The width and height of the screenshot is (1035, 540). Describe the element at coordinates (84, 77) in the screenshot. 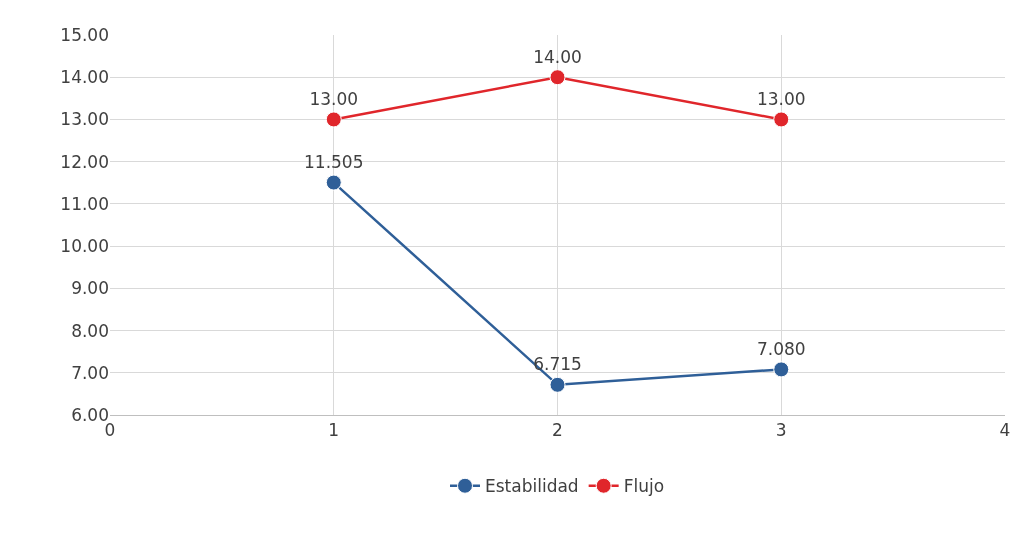

I see `y-tick-label: 14.00` at that location.